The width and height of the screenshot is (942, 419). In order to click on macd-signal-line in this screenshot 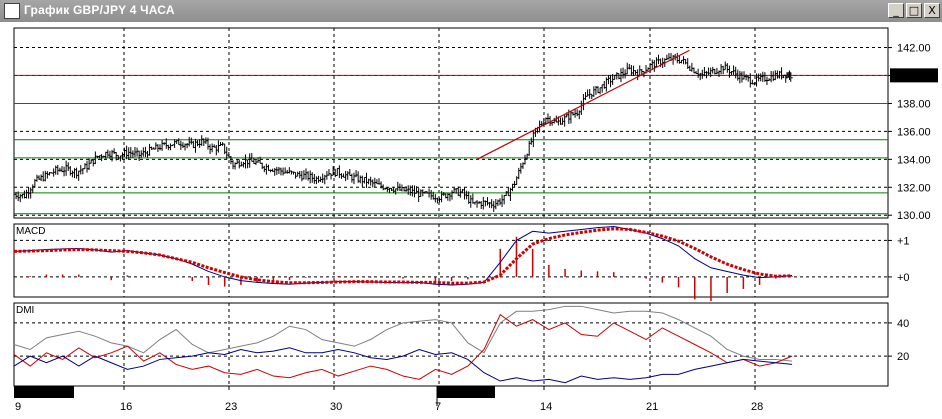, I will do `click(403, 256)`.